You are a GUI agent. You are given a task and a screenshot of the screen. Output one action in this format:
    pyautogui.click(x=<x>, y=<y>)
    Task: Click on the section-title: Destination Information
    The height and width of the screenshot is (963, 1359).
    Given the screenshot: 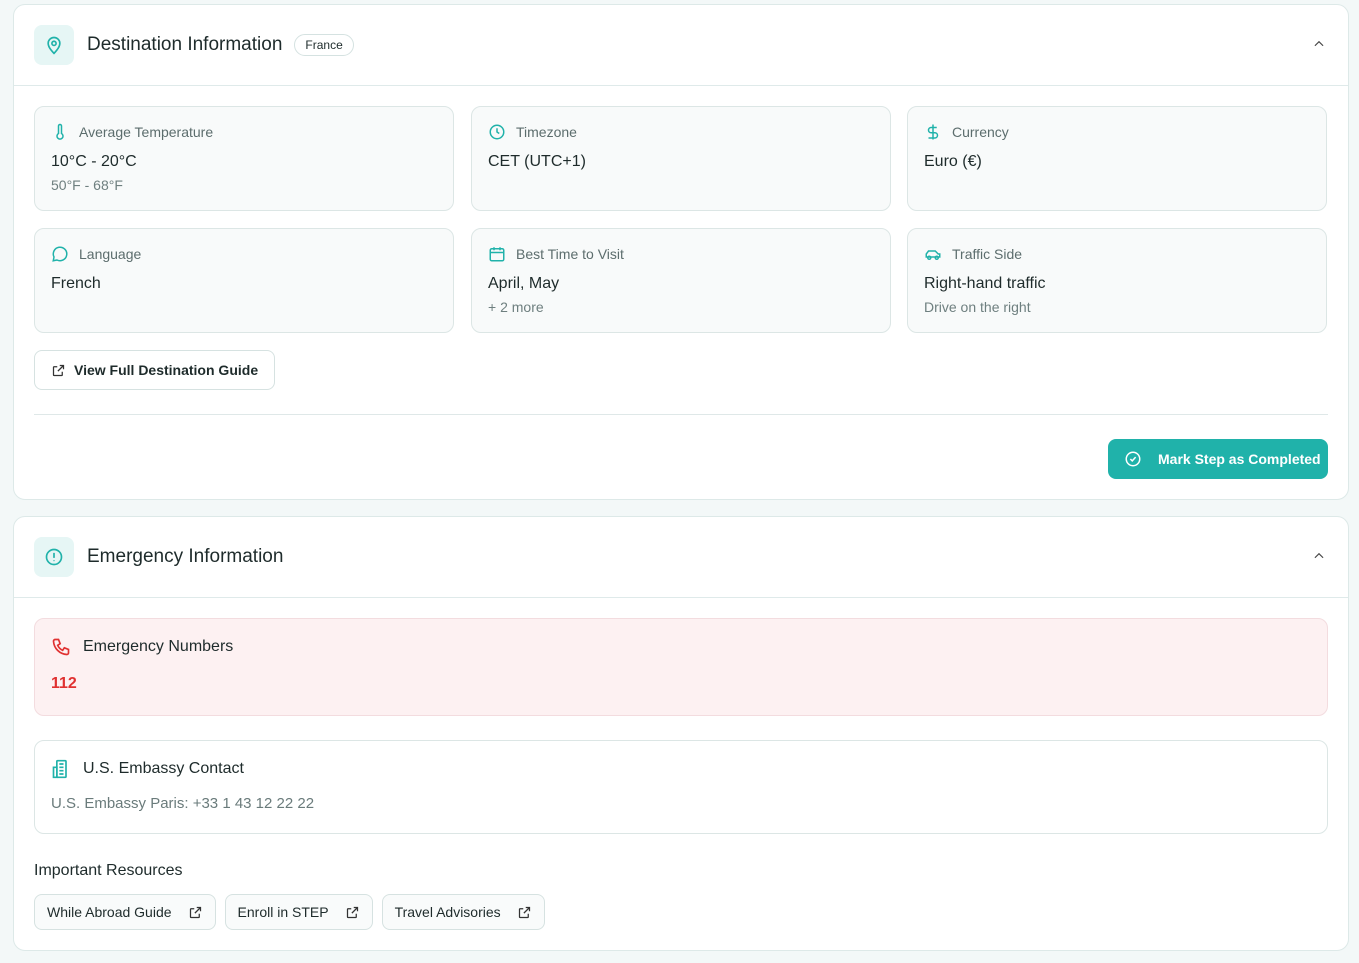 What is the action you would take?
    pyautogui.click(x=185, y=44)
    